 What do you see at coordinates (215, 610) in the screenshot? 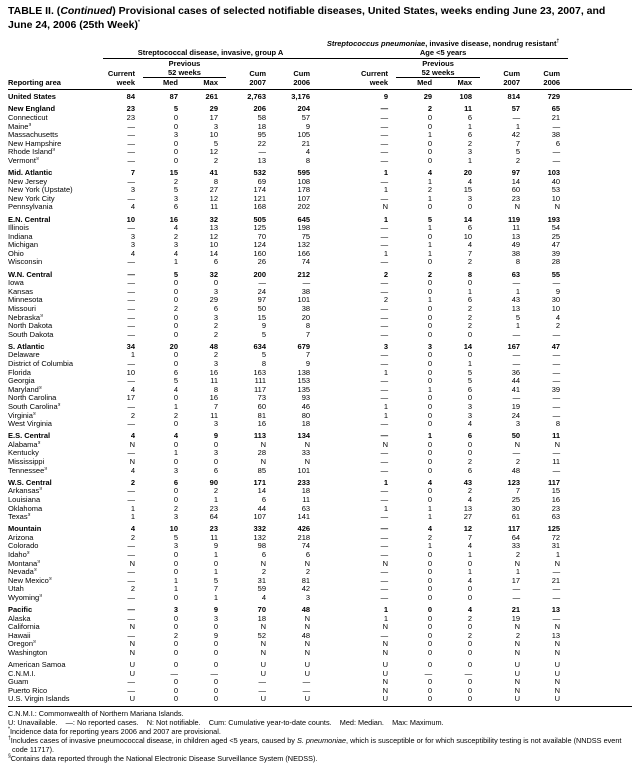
I see `value-cell: 9` at bounding box center [215, 610].